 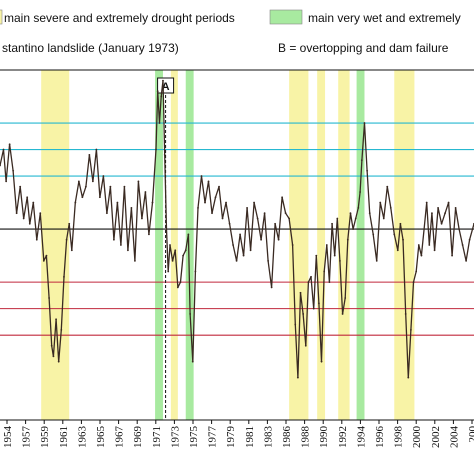 What do you see at coordinates (380, 437) in the screenshot?
I see `x-tick-label-20: 1996` at bounding box center [380, 437].